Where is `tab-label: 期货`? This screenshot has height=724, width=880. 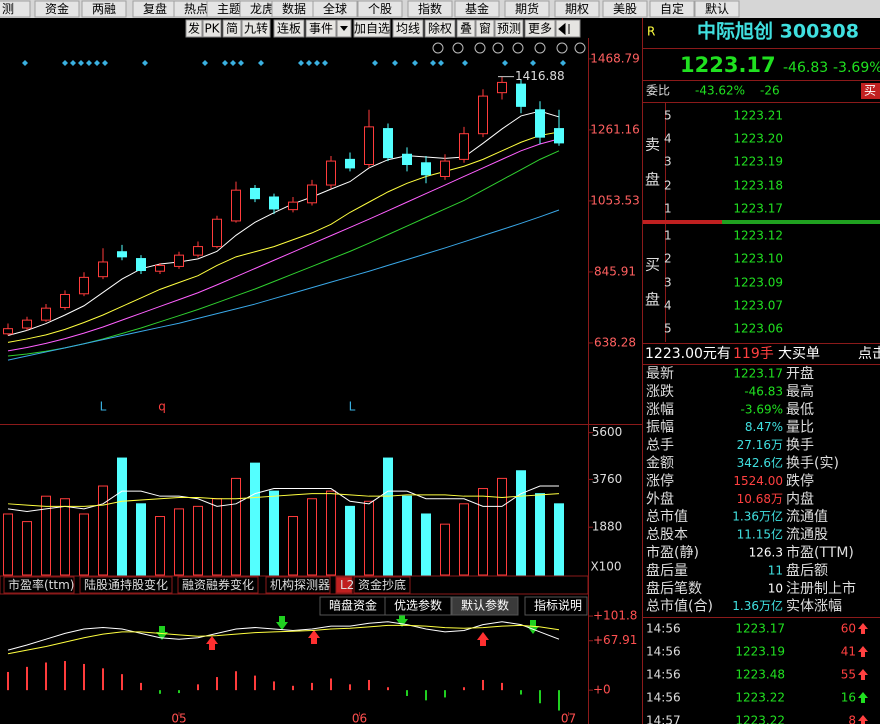 tab-label: 期货 is located at coordinates (527, 8).